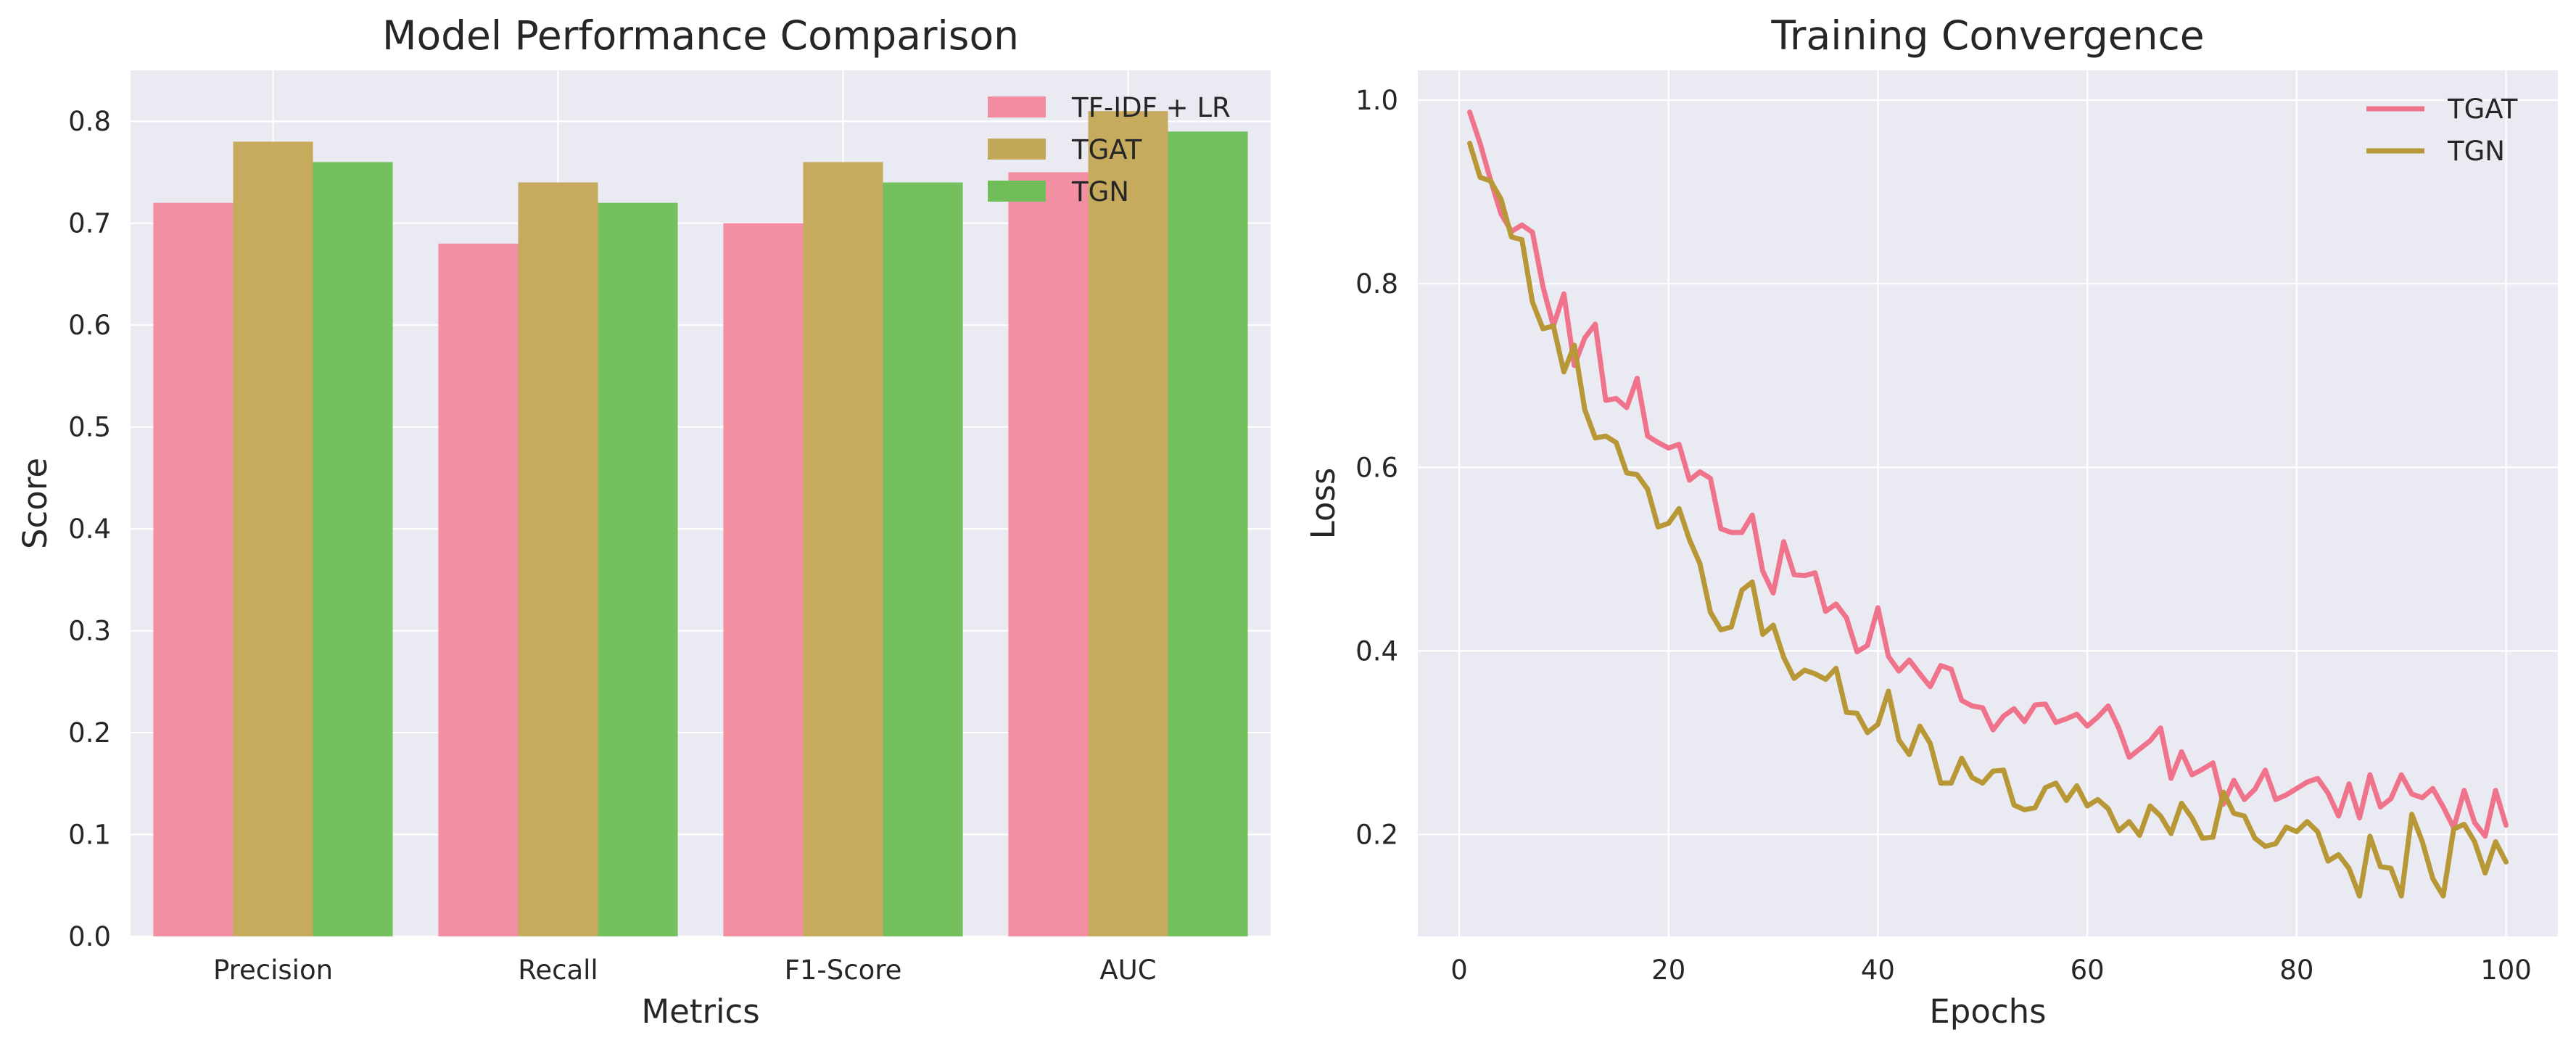 The width and height of the screenshot is (2576, 1051). I want to click on bar-tgn-auc, so click(1208, 533).